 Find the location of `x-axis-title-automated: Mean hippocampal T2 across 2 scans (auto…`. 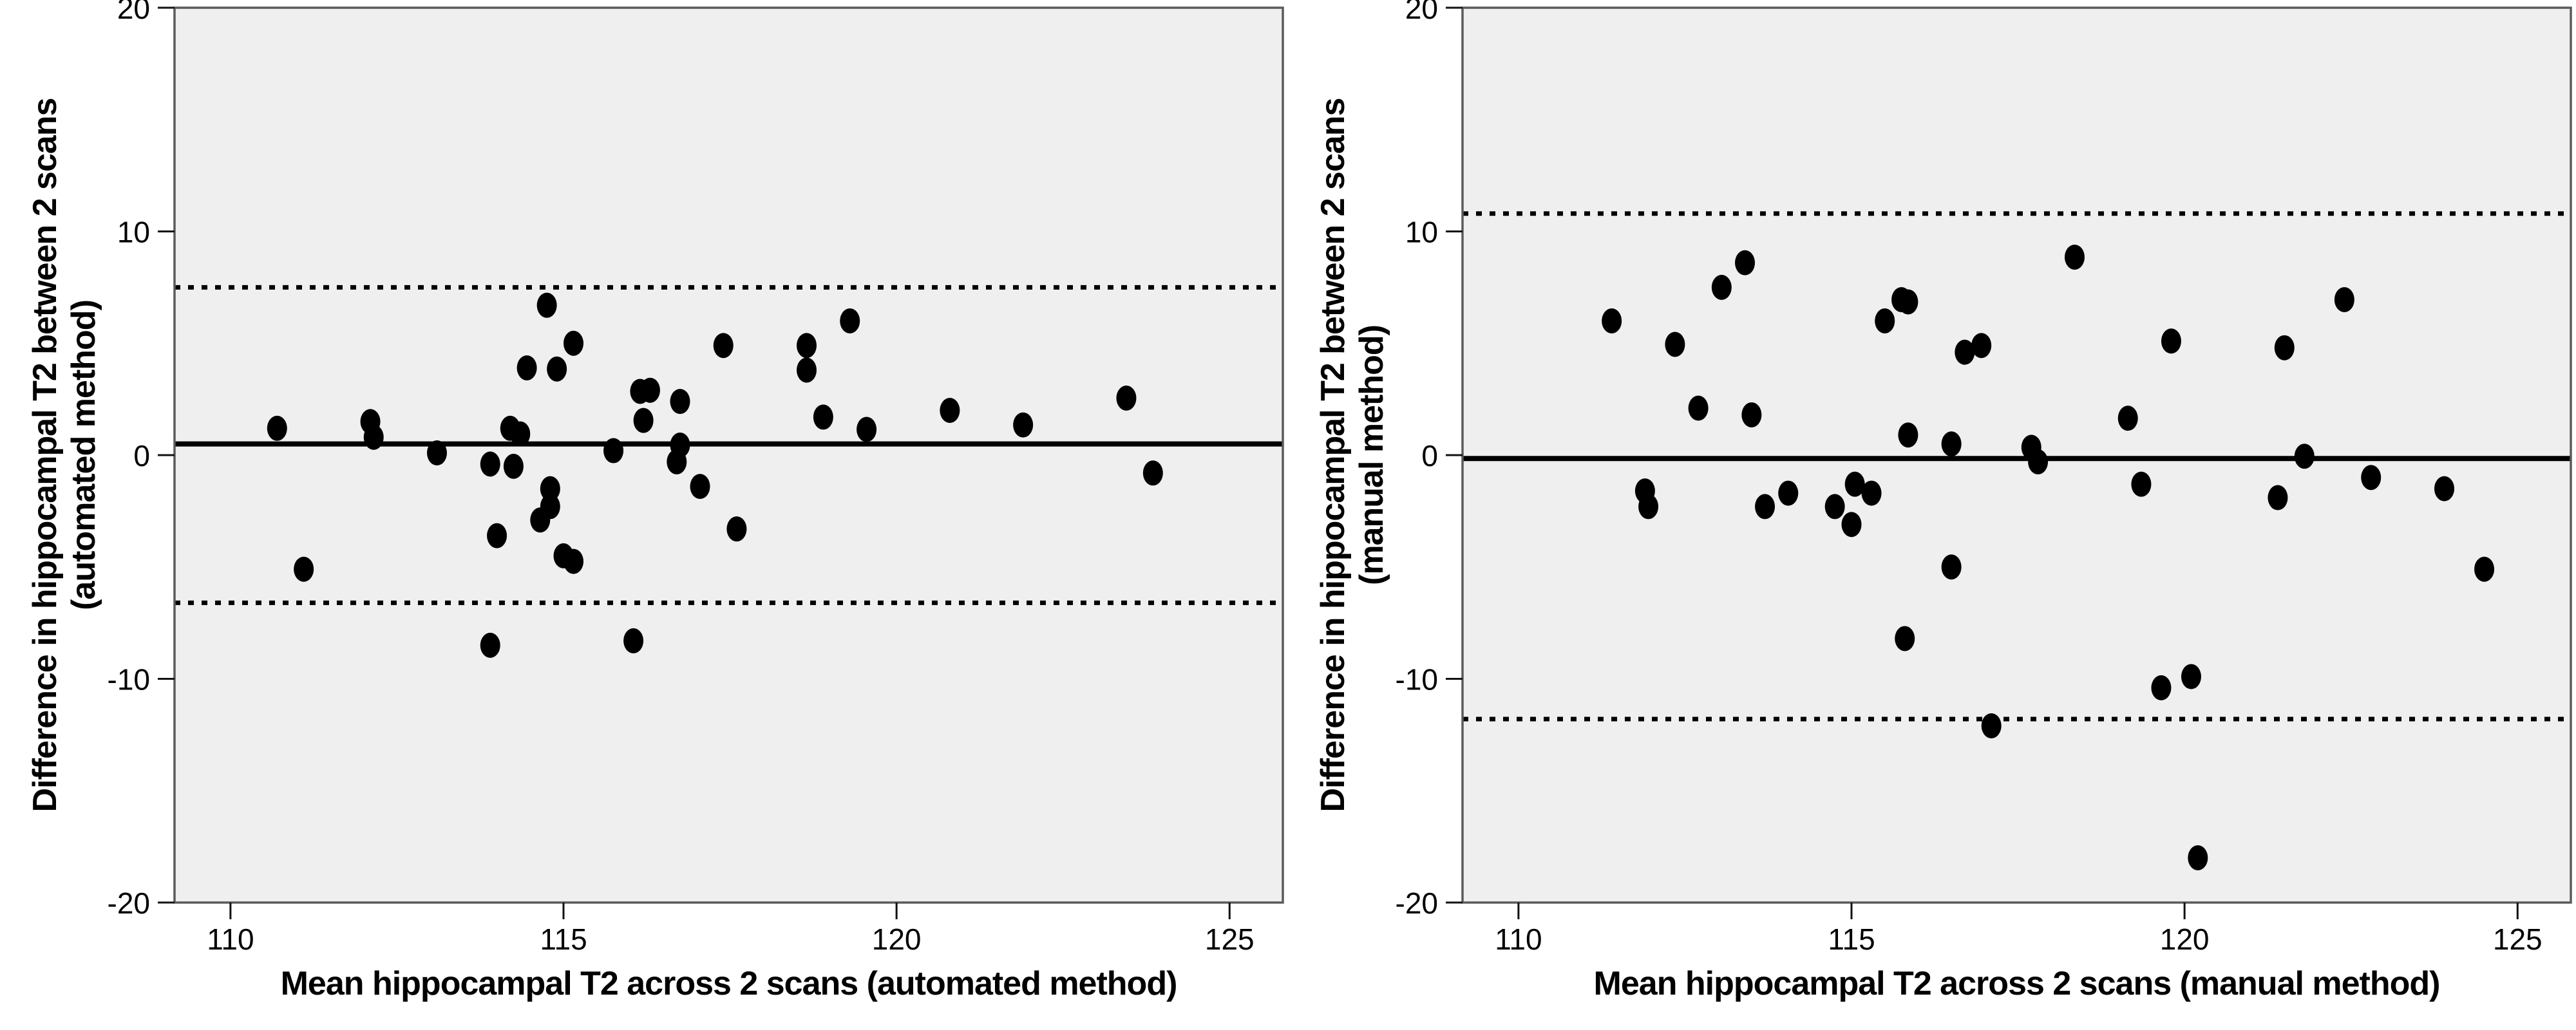

x-axis-title-automated: Mean hippocampal T2 across 2 scans (auto… is located at coordinates (729, 983).